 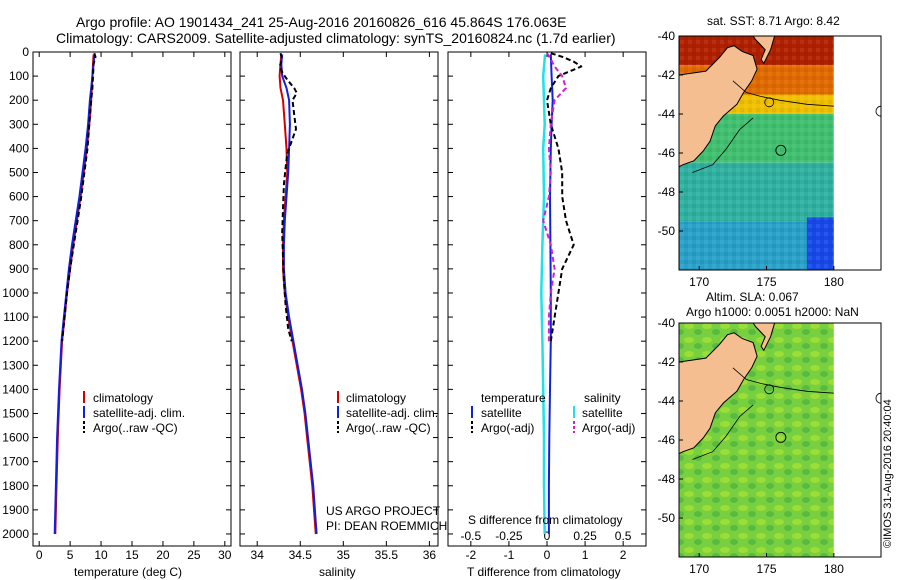 I want to click on y-tick-label: 1800, so click(x=15, y=486).